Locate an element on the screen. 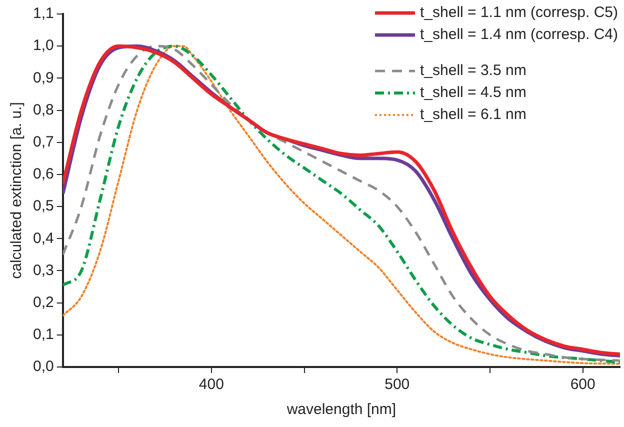 This screenshot has width=624, height=427. y-tick-label: 0,2 is located at coordinates (43, 302).